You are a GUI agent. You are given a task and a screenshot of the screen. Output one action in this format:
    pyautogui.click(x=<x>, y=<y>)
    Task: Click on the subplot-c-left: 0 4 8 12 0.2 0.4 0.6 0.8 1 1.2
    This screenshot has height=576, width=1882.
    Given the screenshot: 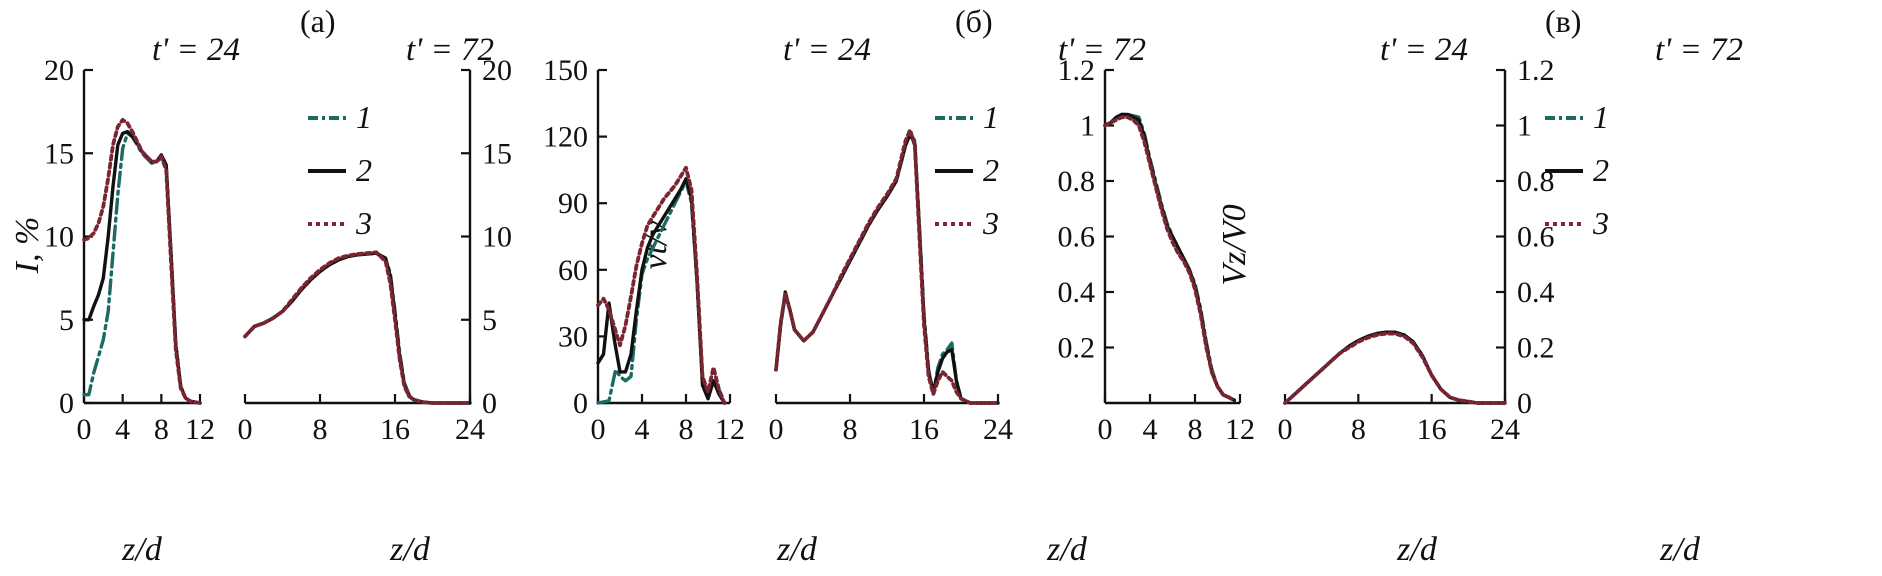 What is the action you would take?
    pyautogui.click(x=1157, y=250)
    